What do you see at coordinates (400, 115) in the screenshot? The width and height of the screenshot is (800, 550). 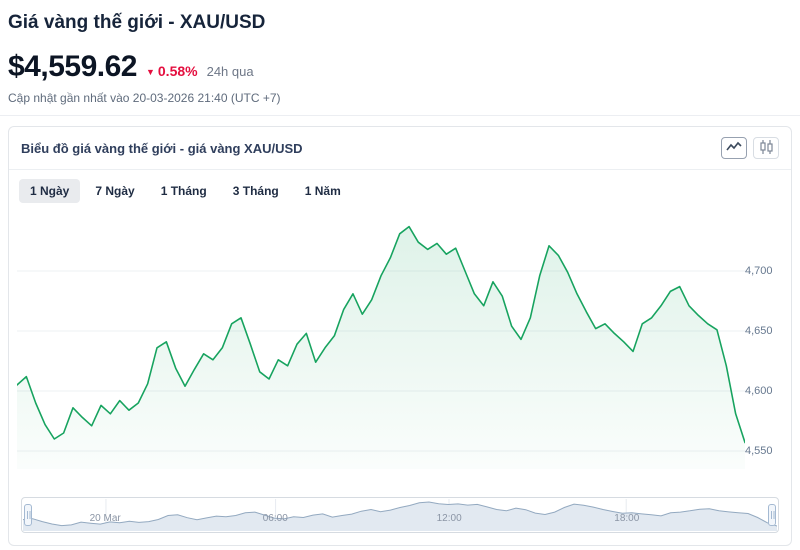 I see `header-divider` at bounding box center [400, 115].